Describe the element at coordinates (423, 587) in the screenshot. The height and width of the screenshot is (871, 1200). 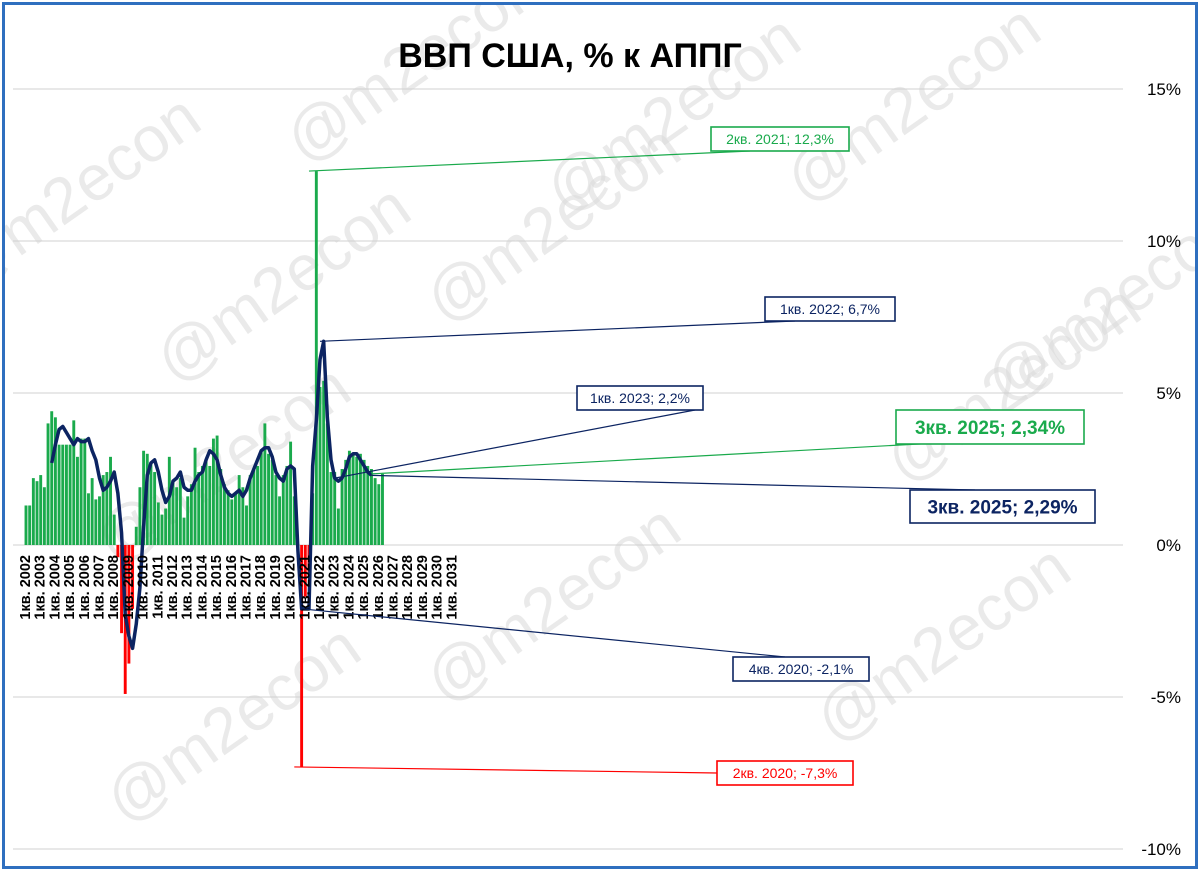
I see `x-tick-label: 1кв. 2029` at that location.